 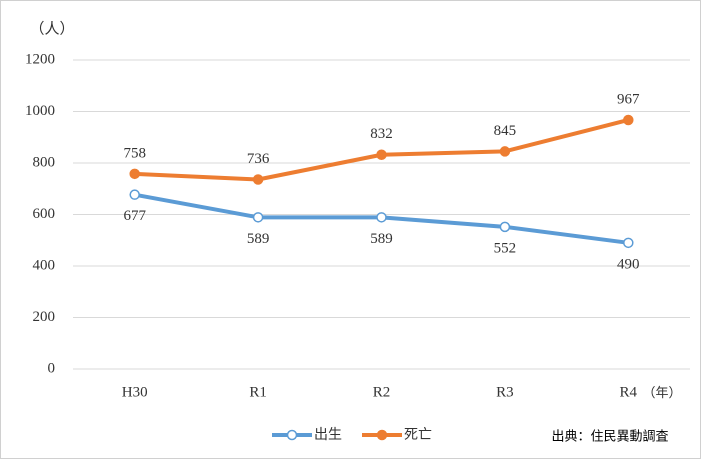 I want to click on value-label: 967, so click(x=628, y=99).